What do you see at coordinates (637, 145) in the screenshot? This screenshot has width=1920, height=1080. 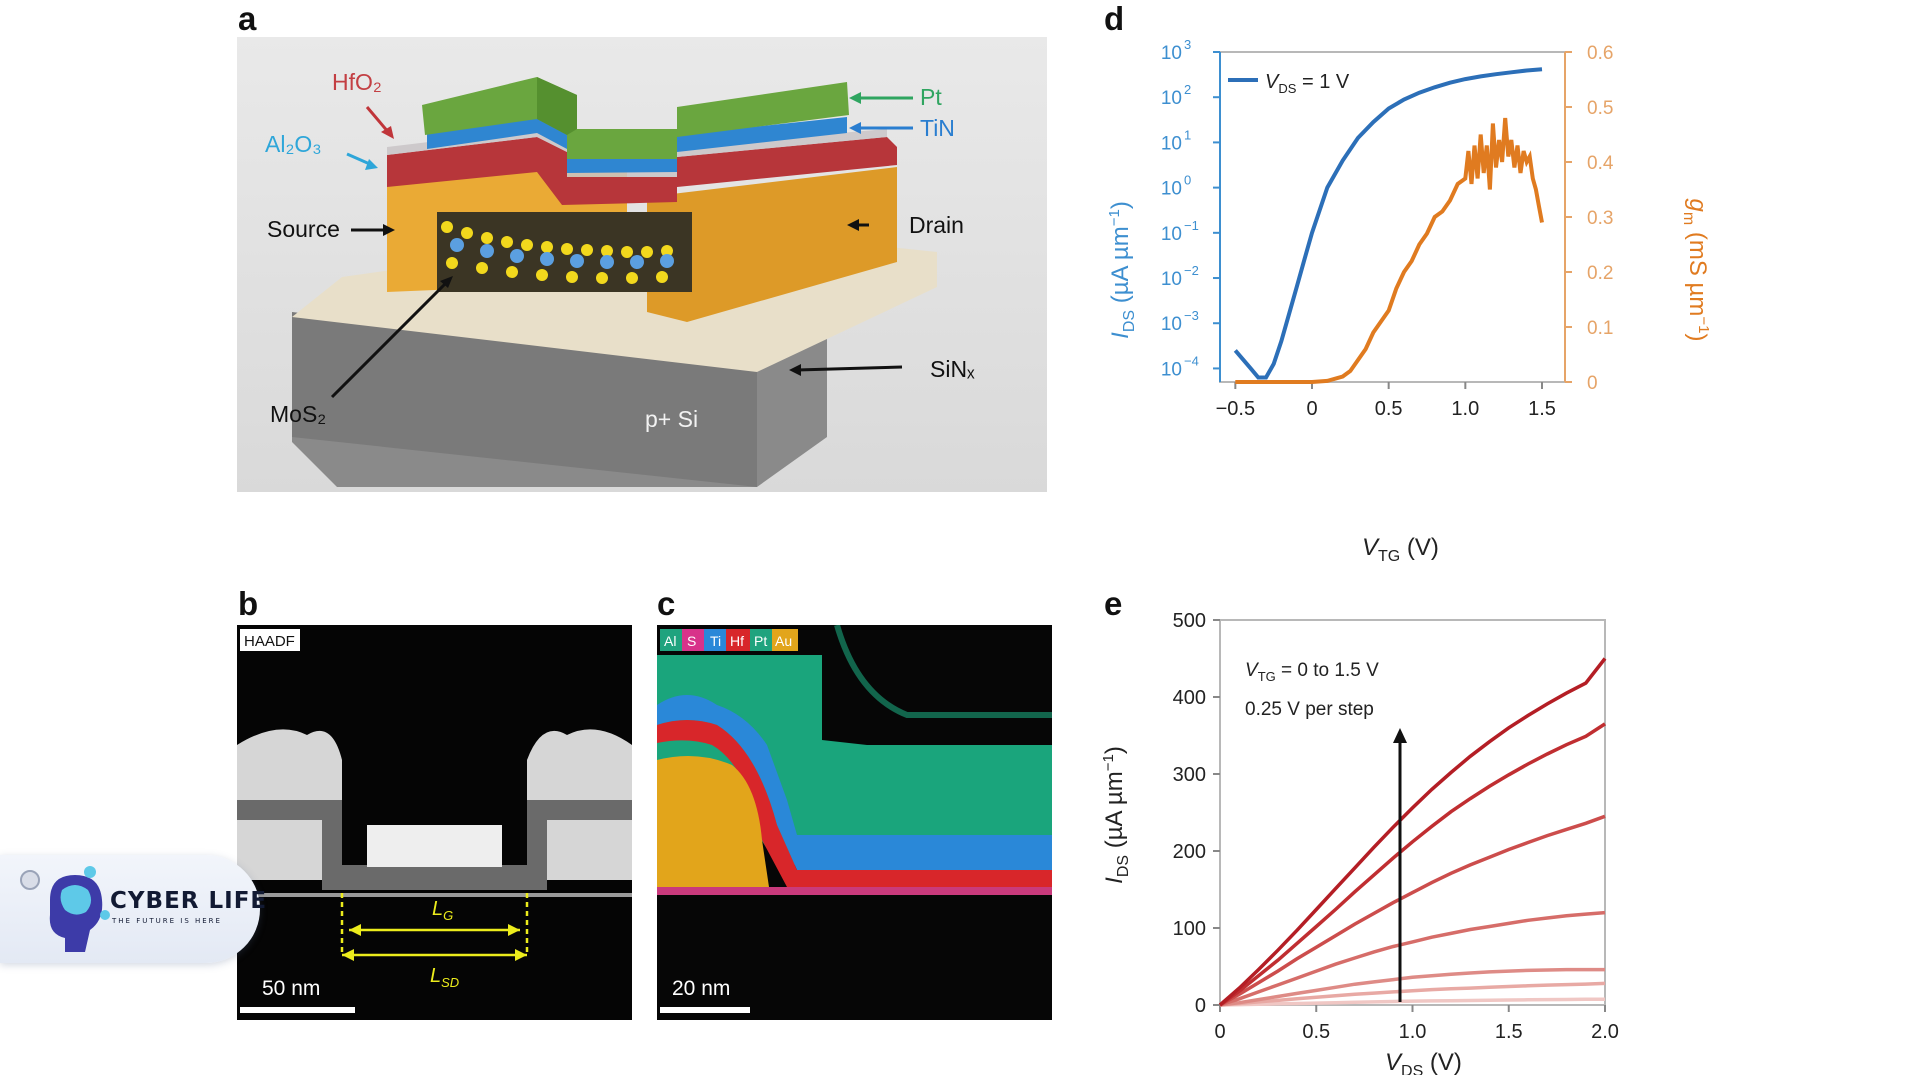 I see `tin-layer` at bounding box center [637, 145].